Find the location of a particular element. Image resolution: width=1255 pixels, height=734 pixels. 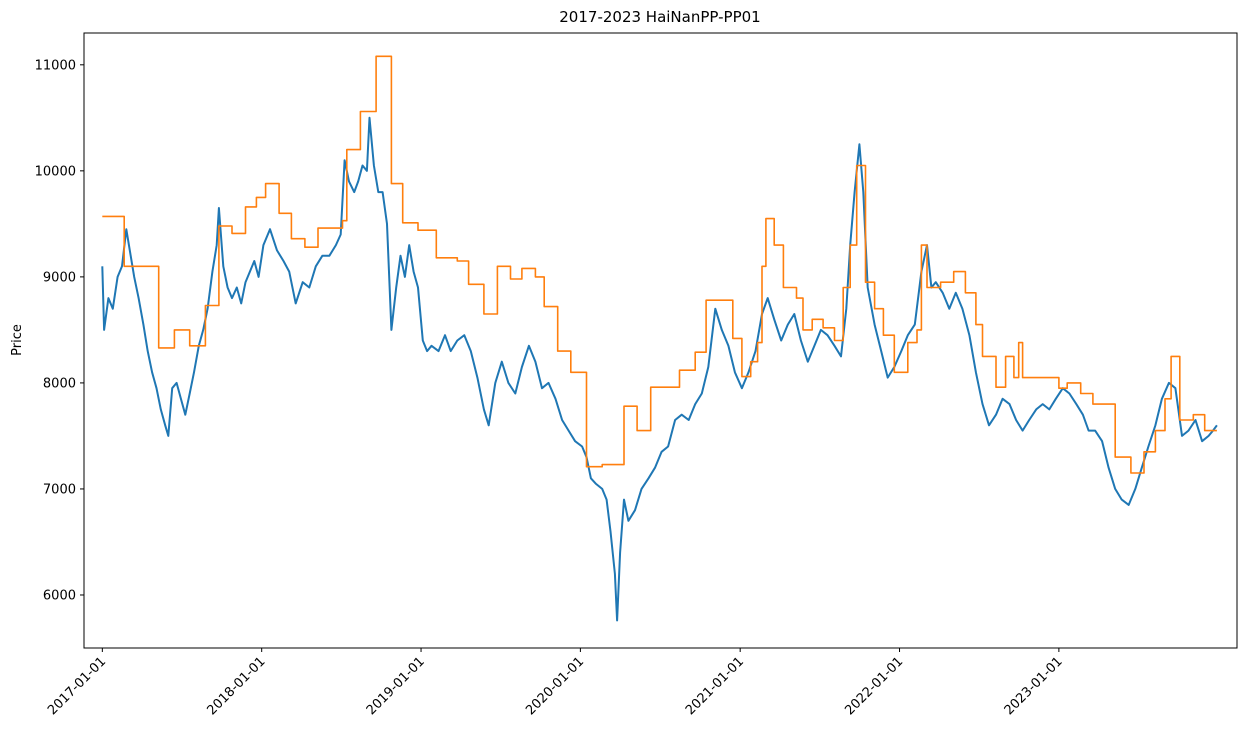

y-tick-label: 7000 is located at coordinates (59, 489).